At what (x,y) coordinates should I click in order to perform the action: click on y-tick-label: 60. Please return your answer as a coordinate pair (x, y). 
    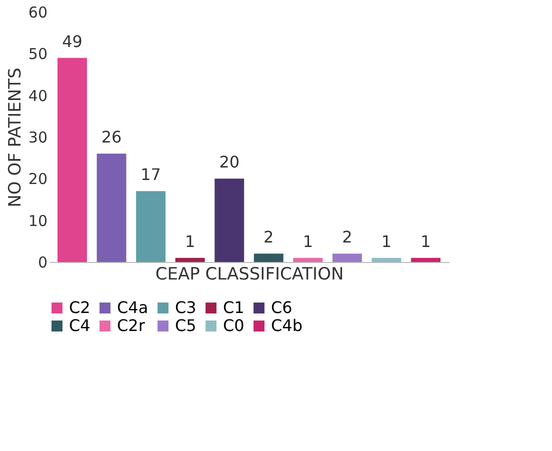
    Looking at the image, I should click on (38, 13).